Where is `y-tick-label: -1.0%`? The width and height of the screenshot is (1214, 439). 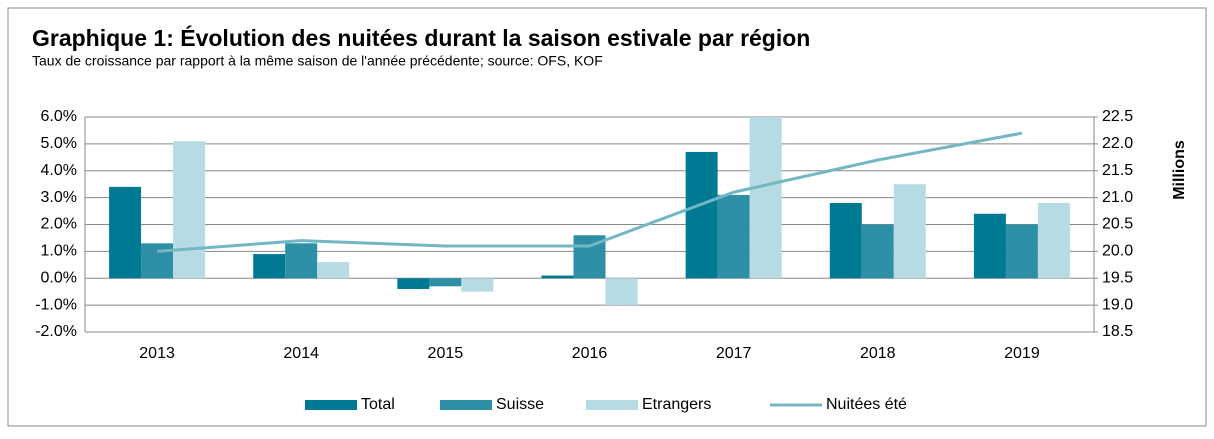 y-tick-label: -1.0% is located at coordinates (56, 304).